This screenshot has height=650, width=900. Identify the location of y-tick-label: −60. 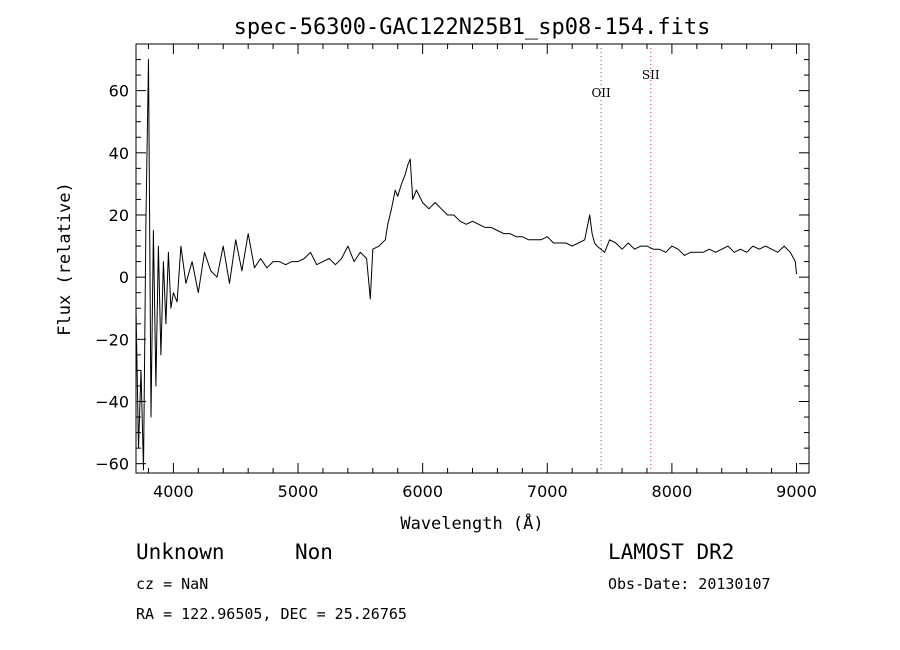
(112, 464).